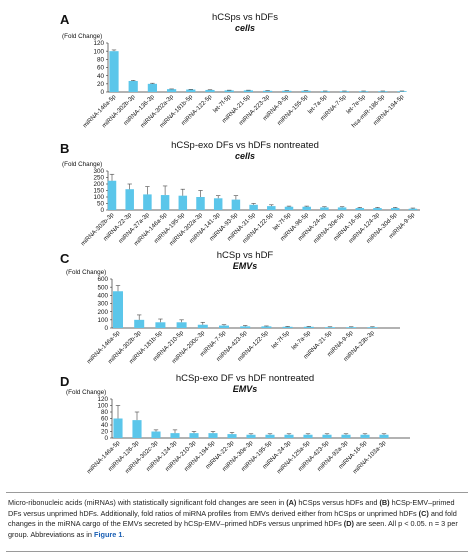 The image size is (474, 555). What do you see at coordinates (98, 178) in the screenshot?
I see `y-tick-label: 250` at bounding box center [98, 178].